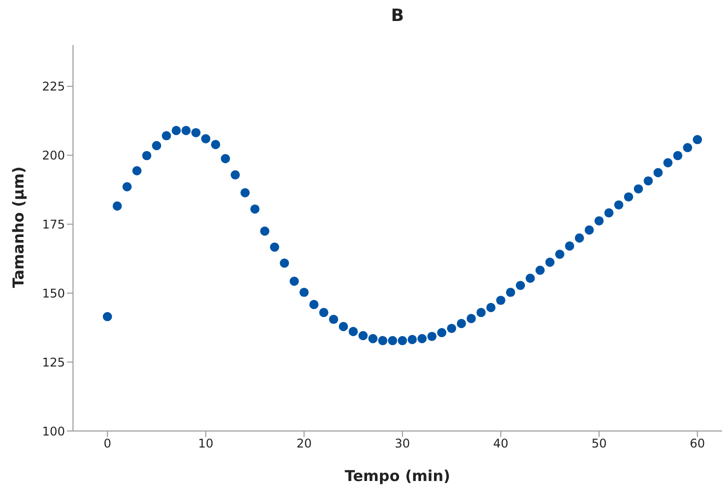  Describe the element at coordinates (53, 362) in the screenshot. I see `y-tick-label: 125` at that location.